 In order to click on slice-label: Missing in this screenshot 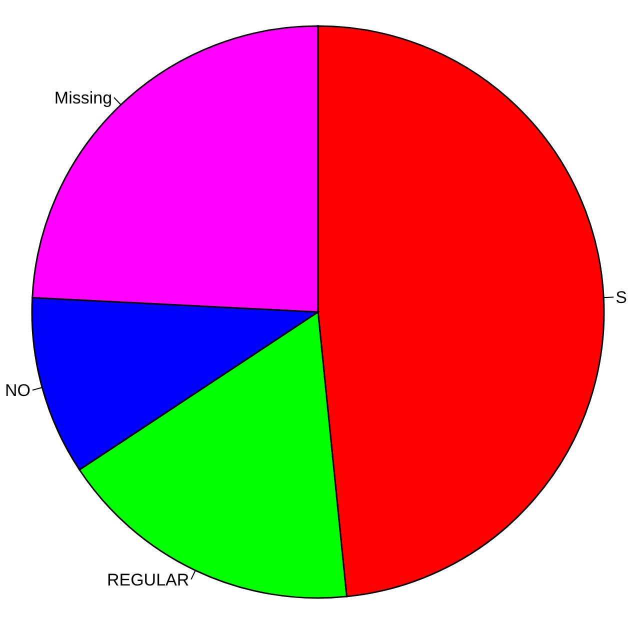, I will do `click(83, 98)`.